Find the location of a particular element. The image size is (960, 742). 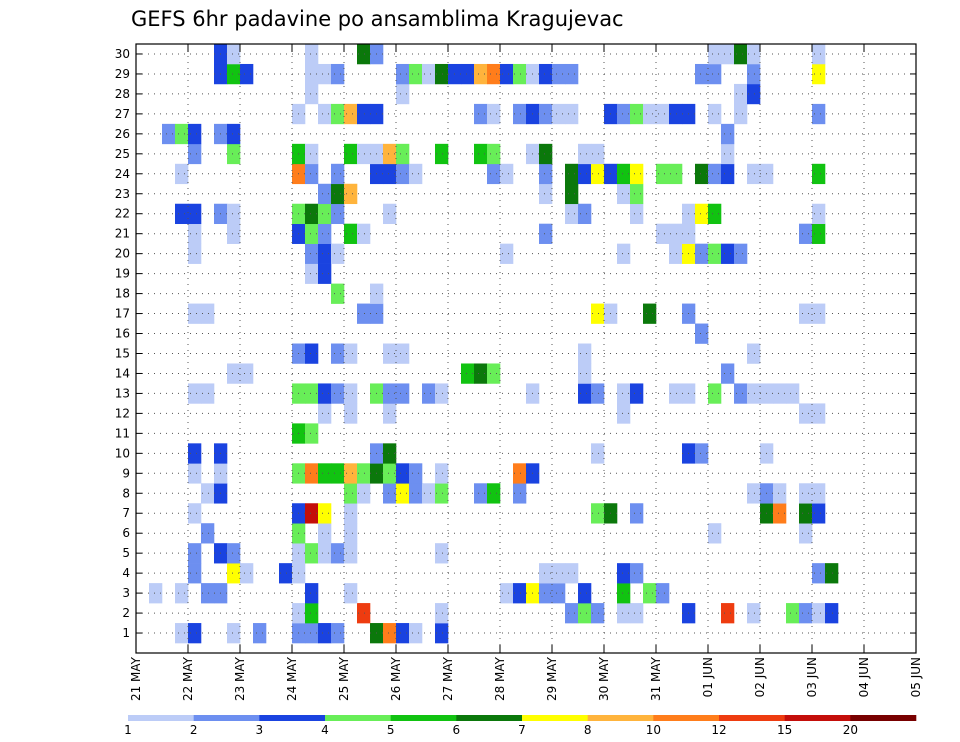

colorbar: 1 2 3 4 5 6 7 8 10 12 15 20 is located at coordinates (520, 726).